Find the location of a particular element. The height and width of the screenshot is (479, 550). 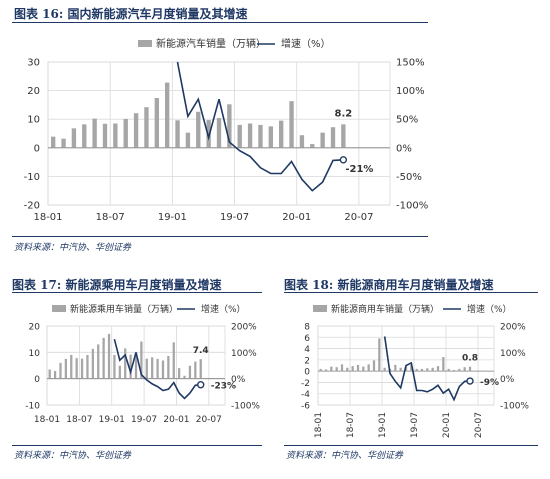

legend-bar-swatch is located at coordinates (320, 308).